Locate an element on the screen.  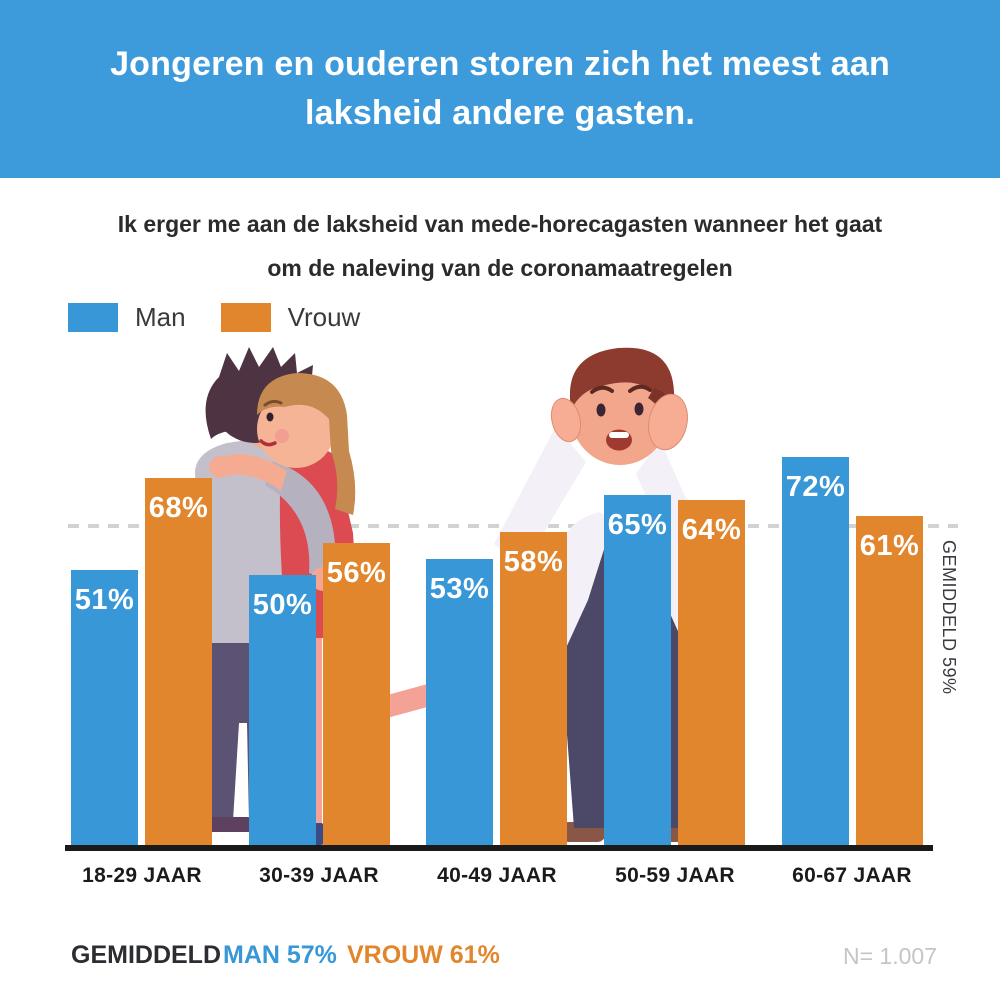
bar-man-60-67-jaar: 72% is located at coordinates (815, 651).